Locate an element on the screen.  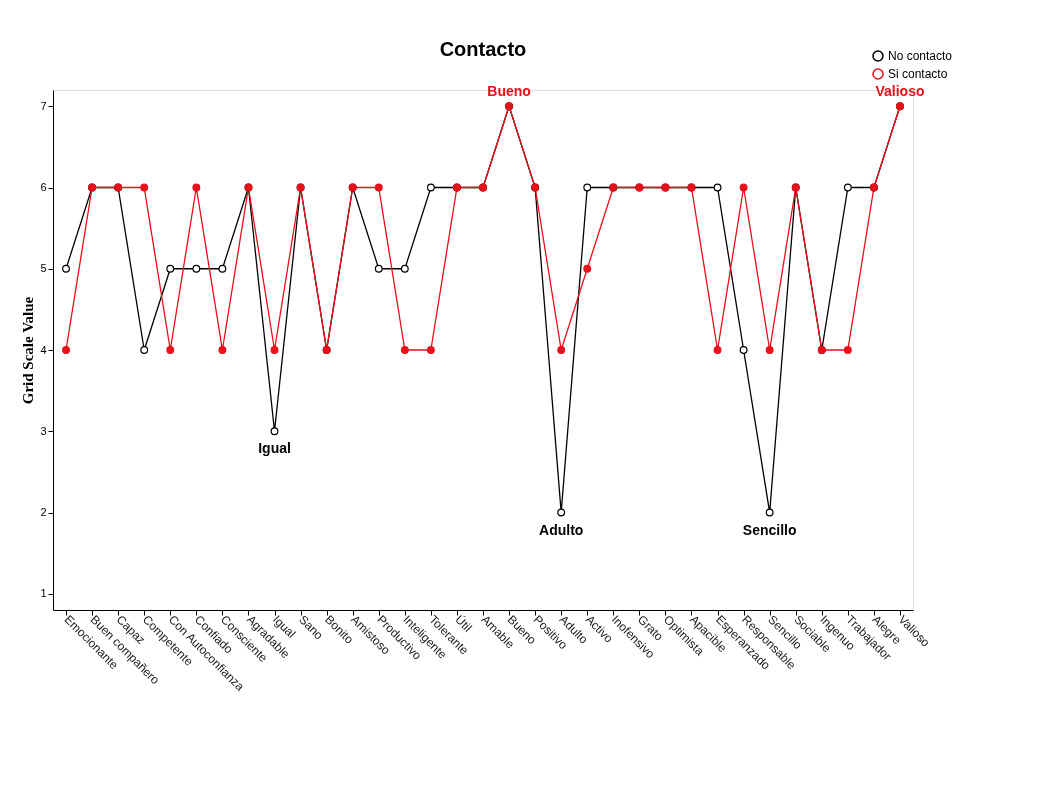
y-tick-label: 6 is located at coordinates (43, 187).